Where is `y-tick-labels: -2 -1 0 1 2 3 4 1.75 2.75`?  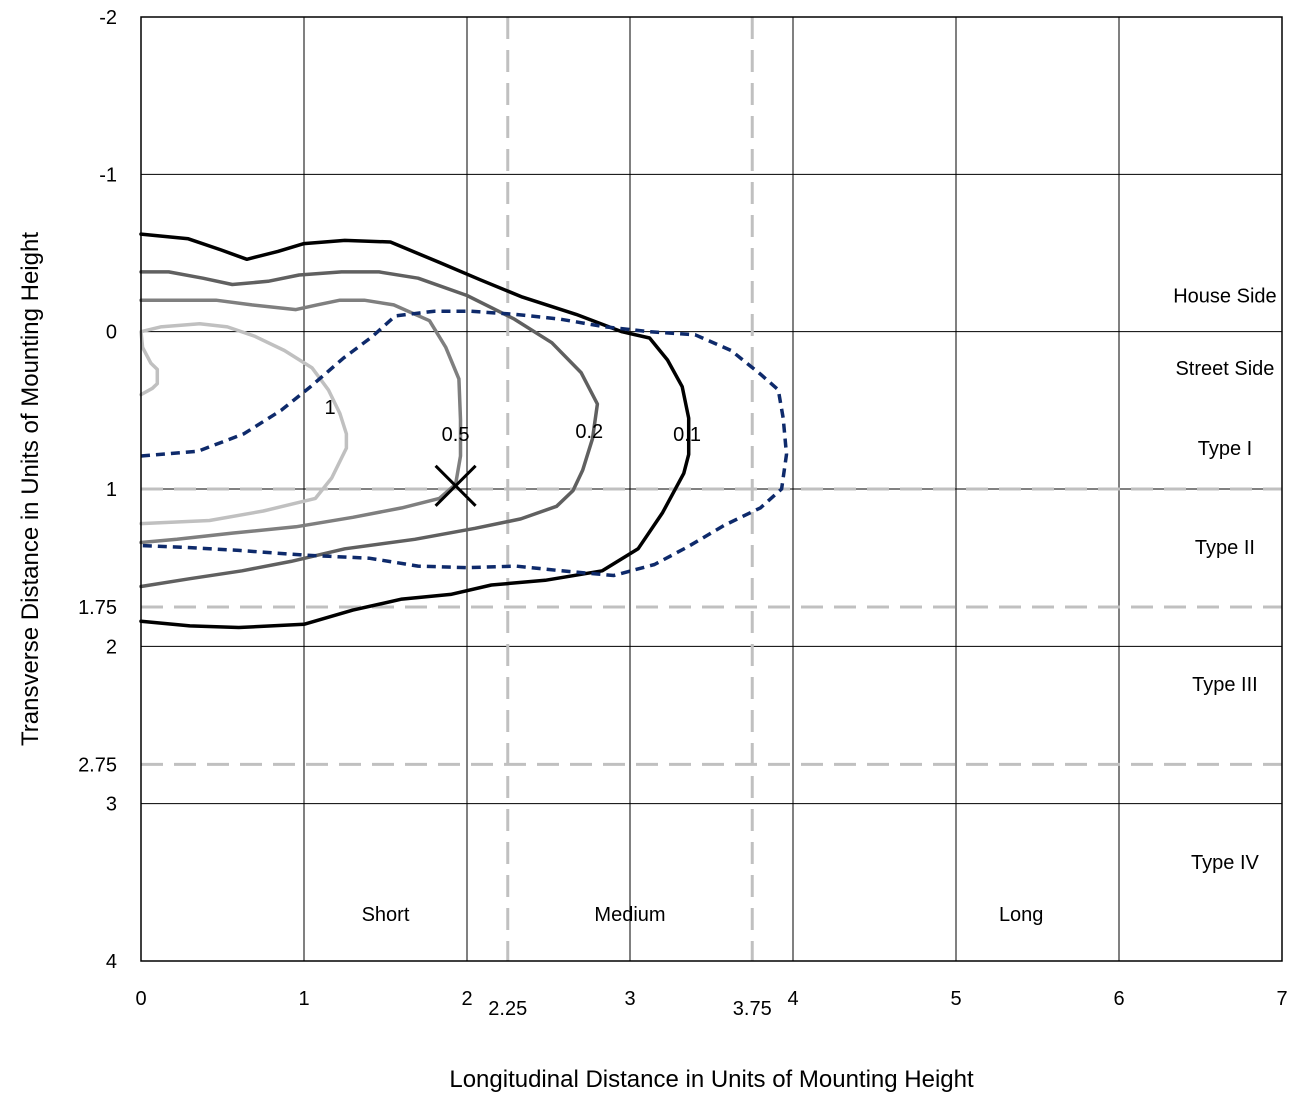
y-tick-labels: -2 -1 0 1 2 3 4 1.75 2.75 is located at coordinates (97, 490).